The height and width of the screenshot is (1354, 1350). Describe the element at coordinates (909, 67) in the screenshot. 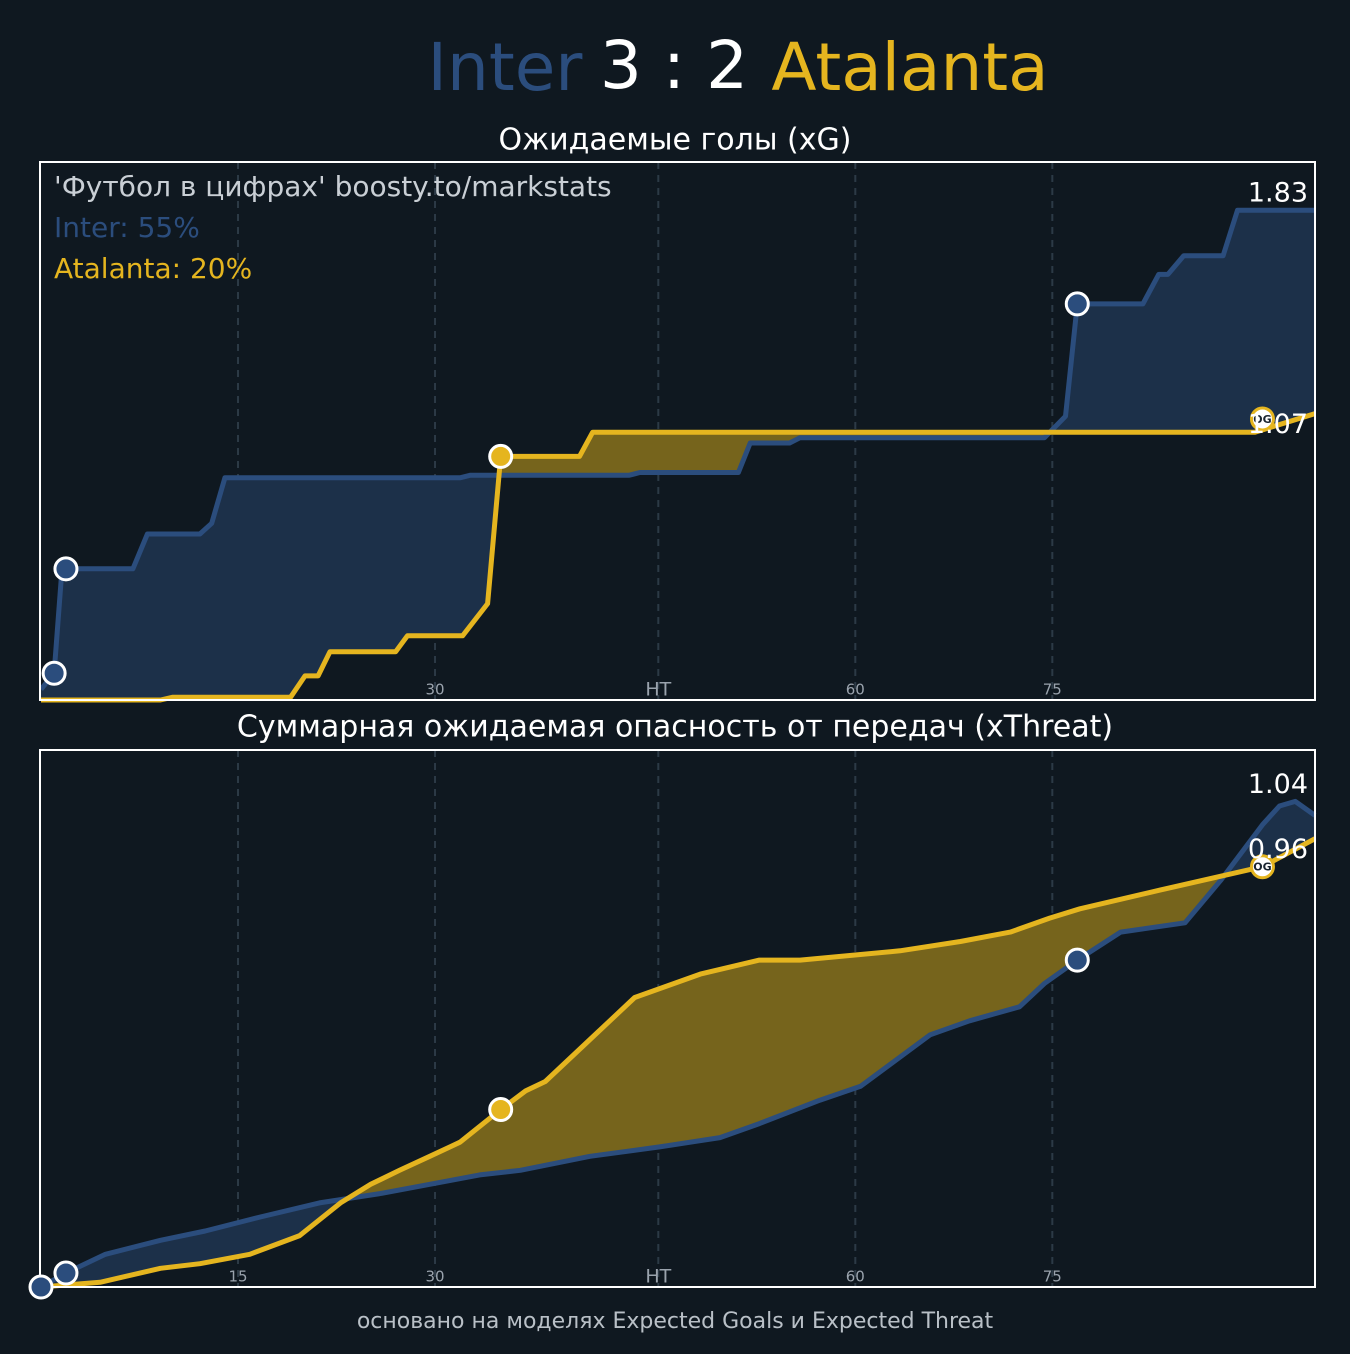

I see `away-team: Atalanta` at that location.